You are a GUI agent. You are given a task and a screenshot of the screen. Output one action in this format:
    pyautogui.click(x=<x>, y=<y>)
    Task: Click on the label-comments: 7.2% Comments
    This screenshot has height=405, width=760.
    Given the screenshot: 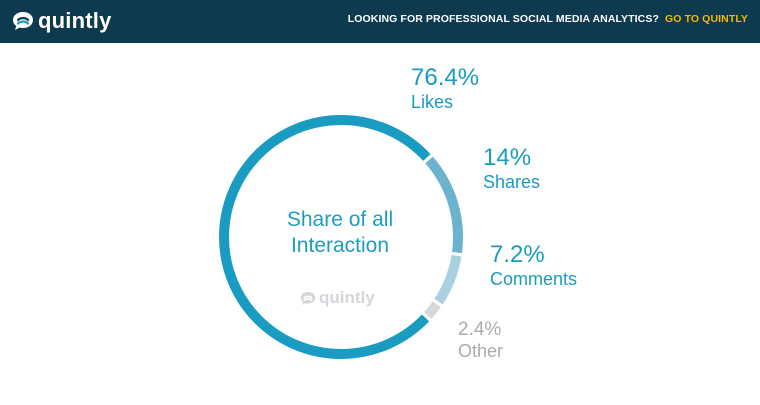 What is the action you would take?
    pyautogui.click(x=534, y=265)
    